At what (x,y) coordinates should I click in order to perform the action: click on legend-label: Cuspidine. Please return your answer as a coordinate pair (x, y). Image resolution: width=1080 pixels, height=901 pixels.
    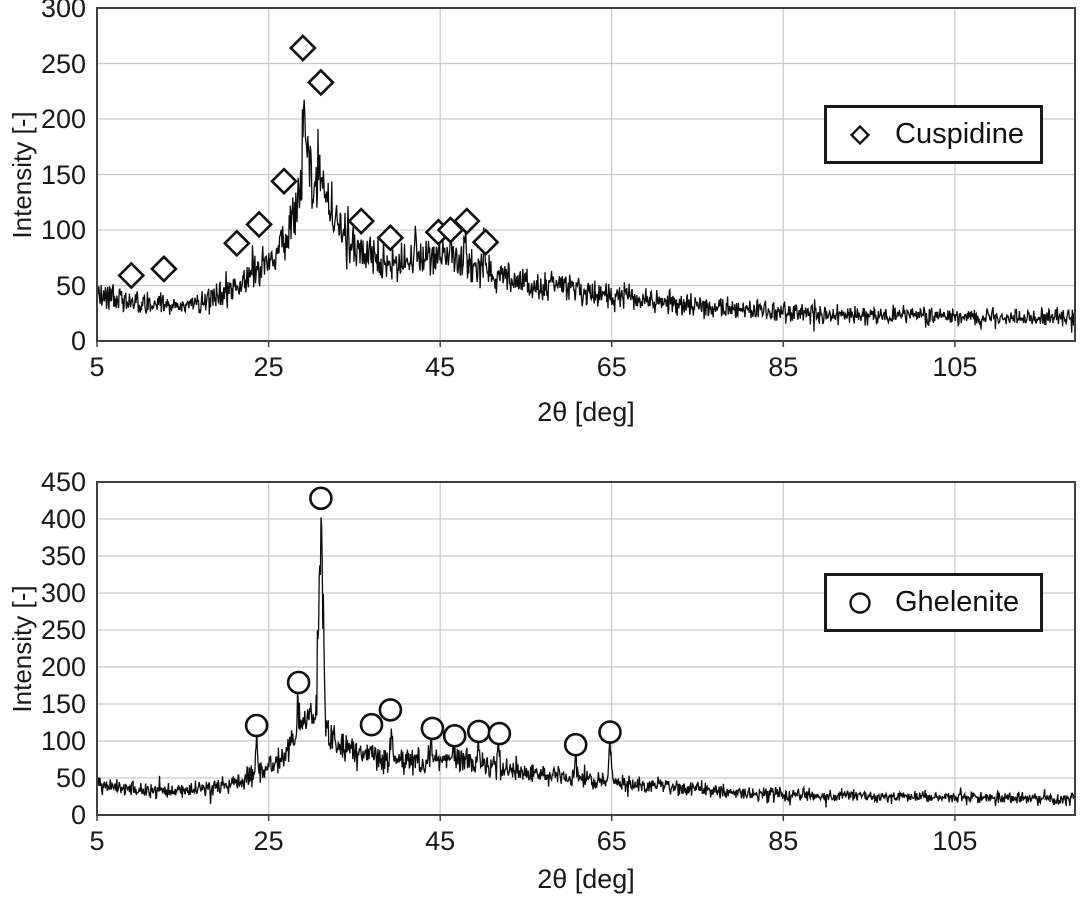
    Looking at the image, I should click on (959, 134).